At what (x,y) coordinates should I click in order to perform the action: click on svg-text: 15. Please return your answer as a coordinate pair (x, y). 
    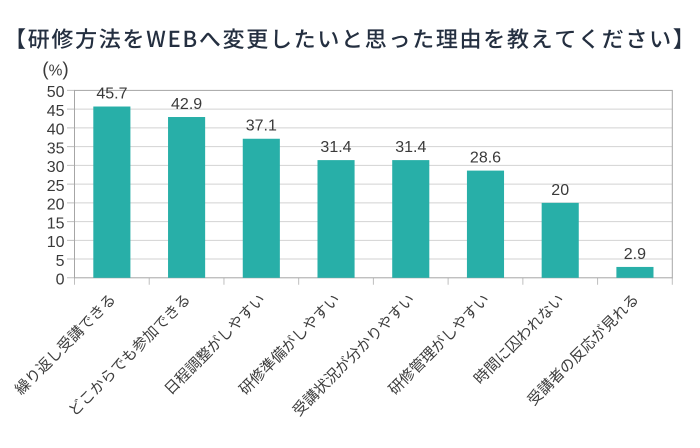
    Looking at the image, I should click on (56, 223).